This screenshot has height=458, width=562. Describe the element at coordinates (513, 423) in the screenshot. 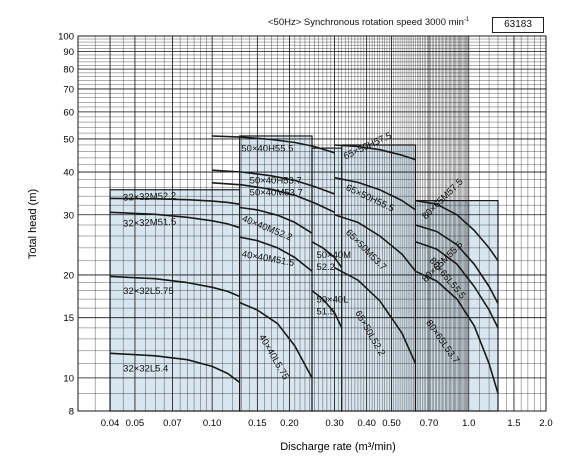

I see `x-tick-label: 1.5` at that location.